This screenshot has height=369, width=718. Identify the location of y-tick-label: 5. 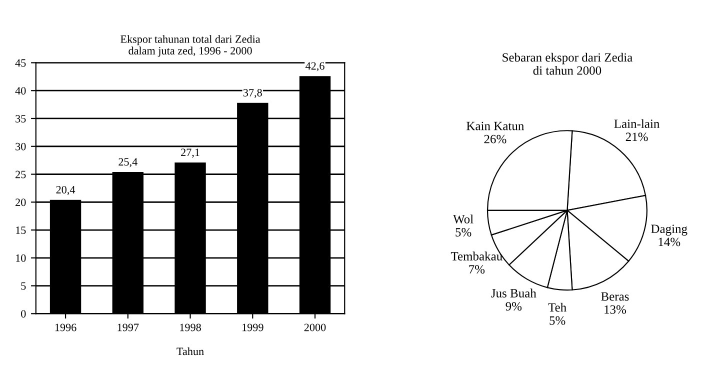
(23, 286).